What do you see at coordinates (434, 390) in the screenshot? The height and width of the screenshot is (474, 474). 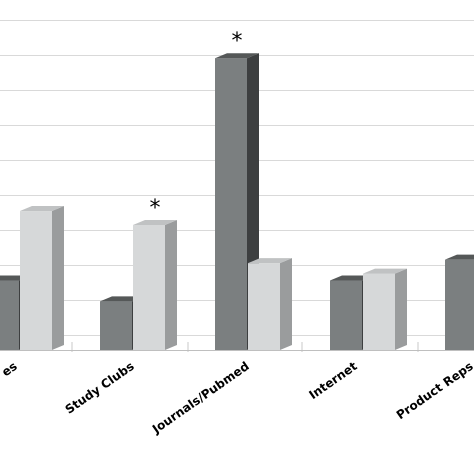 I see `x-tick-label: Product Reps` at bounding box center [434, 390].